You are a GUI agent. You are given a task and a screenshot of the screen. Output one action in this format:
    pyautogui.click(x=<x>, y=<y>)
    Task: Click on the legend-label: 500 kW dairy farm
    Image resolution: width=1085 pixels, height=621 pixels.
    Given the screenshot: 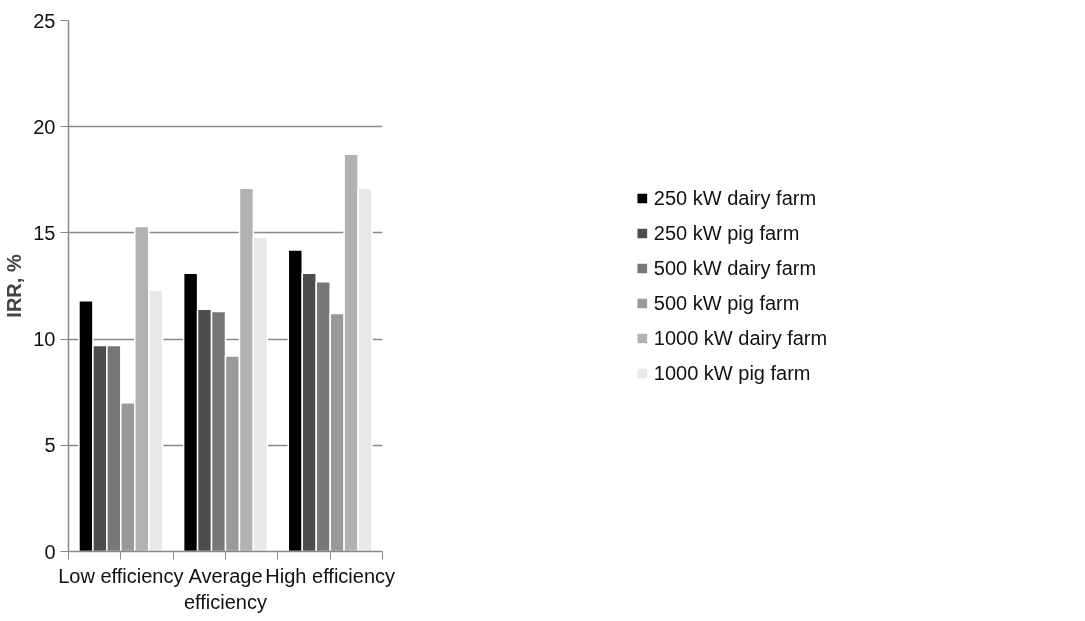 What is the action you would take?
    pyautogui.click(x=735, y=268)
    